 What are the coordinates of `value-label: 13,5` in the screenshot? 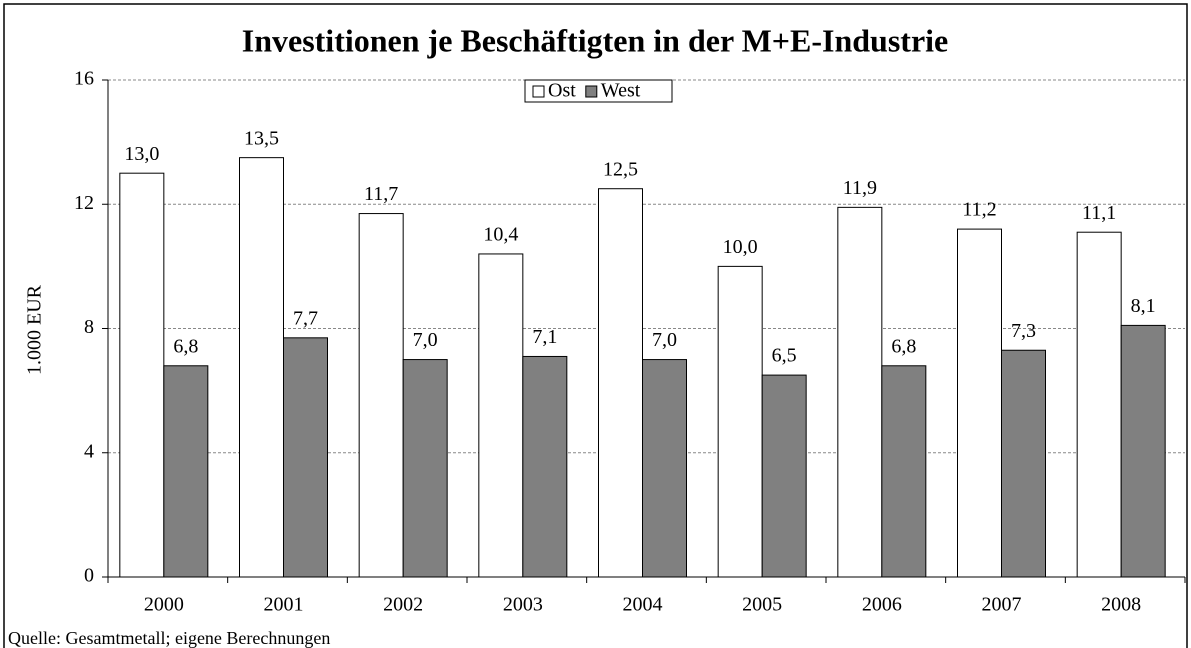 It's located at (261, 138).